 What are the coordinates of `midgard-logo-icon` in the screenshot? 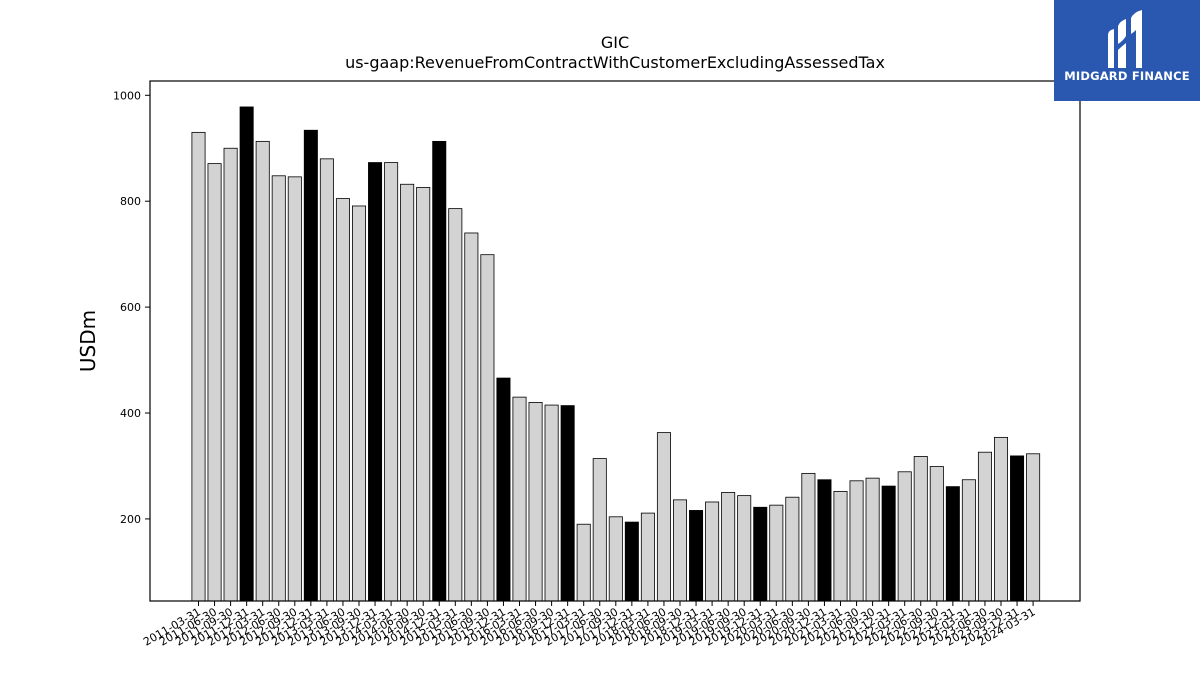 It's located at (1127, 50).